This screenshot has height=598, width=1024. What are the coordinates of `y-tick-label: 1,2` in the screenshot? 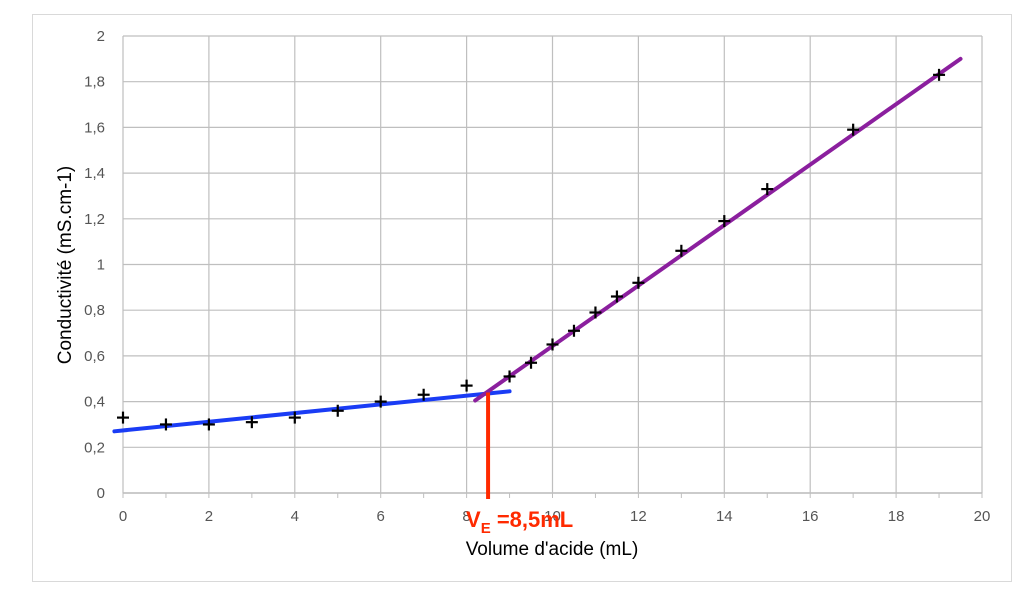 It's located at (94, 219).